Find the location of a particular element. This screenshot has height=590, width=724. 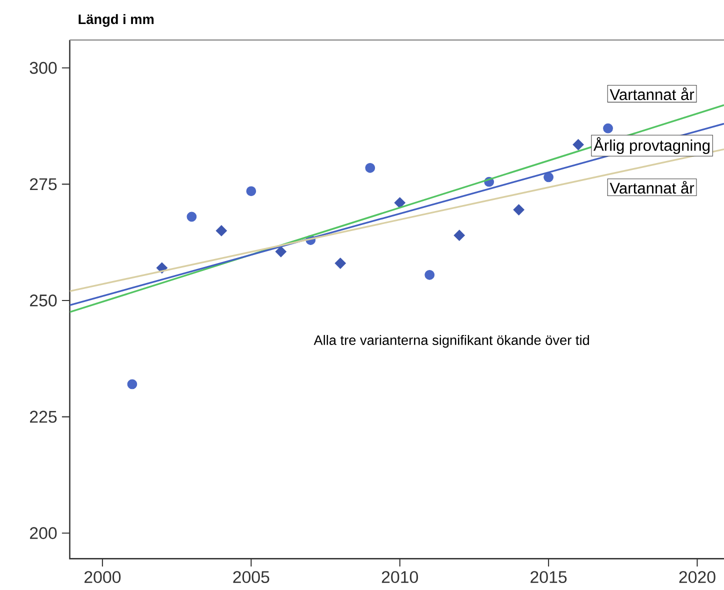

x-tick-label: 2010 is located at coordinates (400, 577).